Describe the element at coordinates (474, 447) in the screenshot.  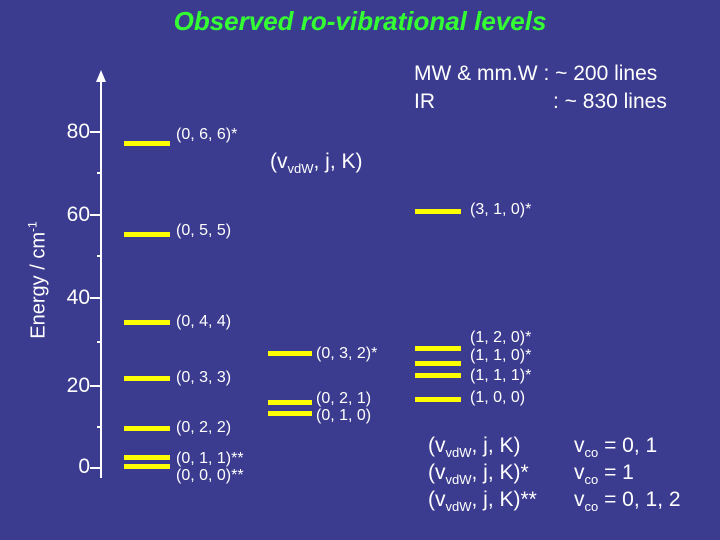
I see `legend-row-1: (vvdW, j, K)` at that location.